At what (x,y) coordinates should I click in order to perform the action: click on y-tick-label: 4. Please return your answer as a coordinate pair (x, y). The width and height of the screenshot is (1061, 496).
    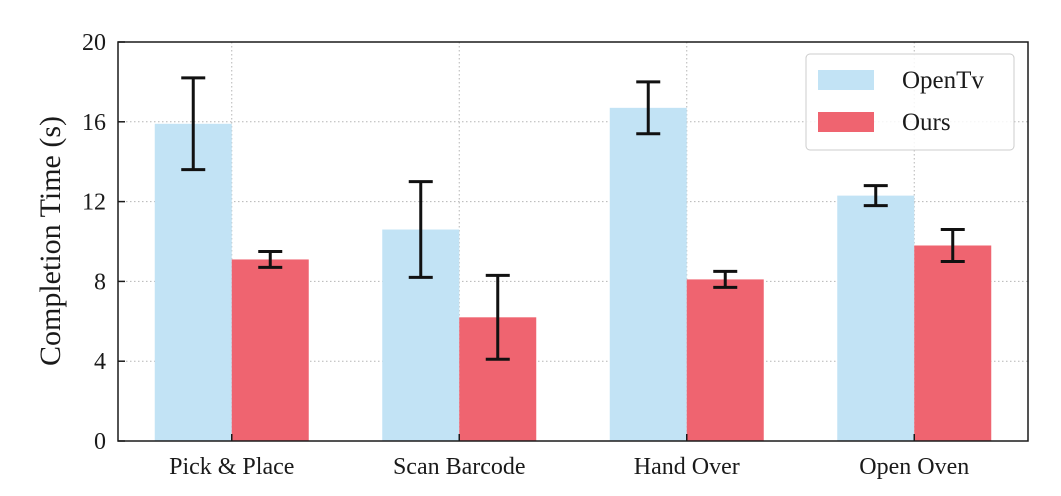
    Looking at the image, I should click on (100, 362).